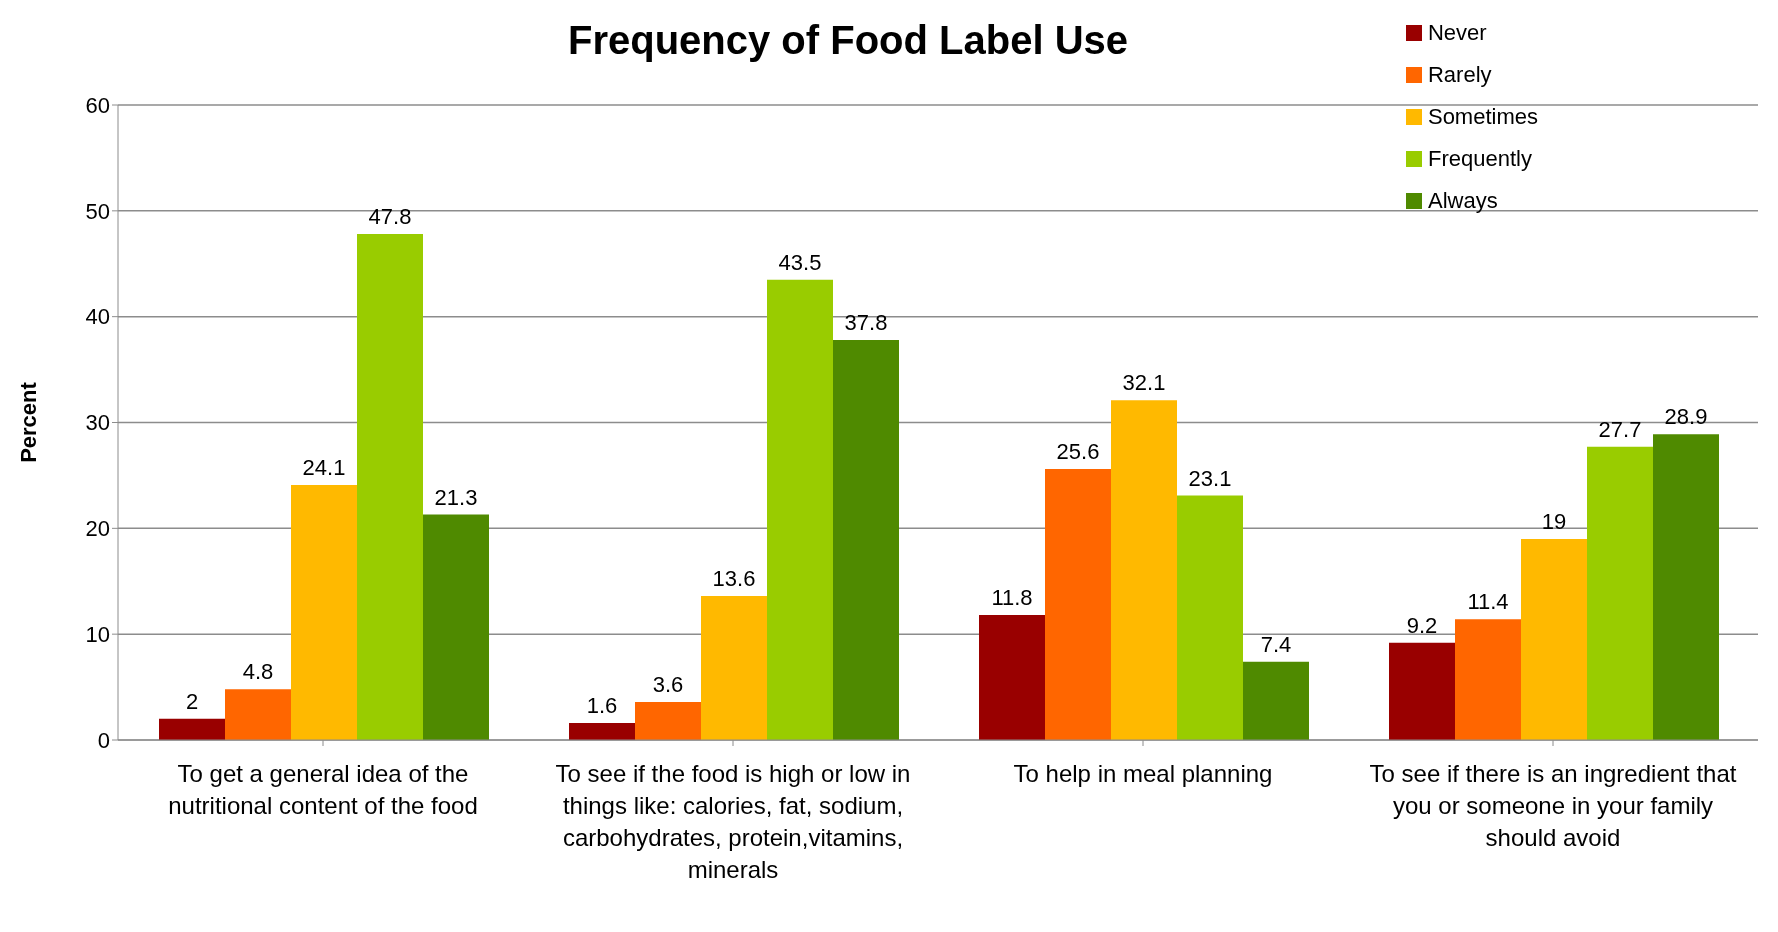 The image size is (1778, 932). I want to click on y-axis-title: Percent, so click(28, 422).